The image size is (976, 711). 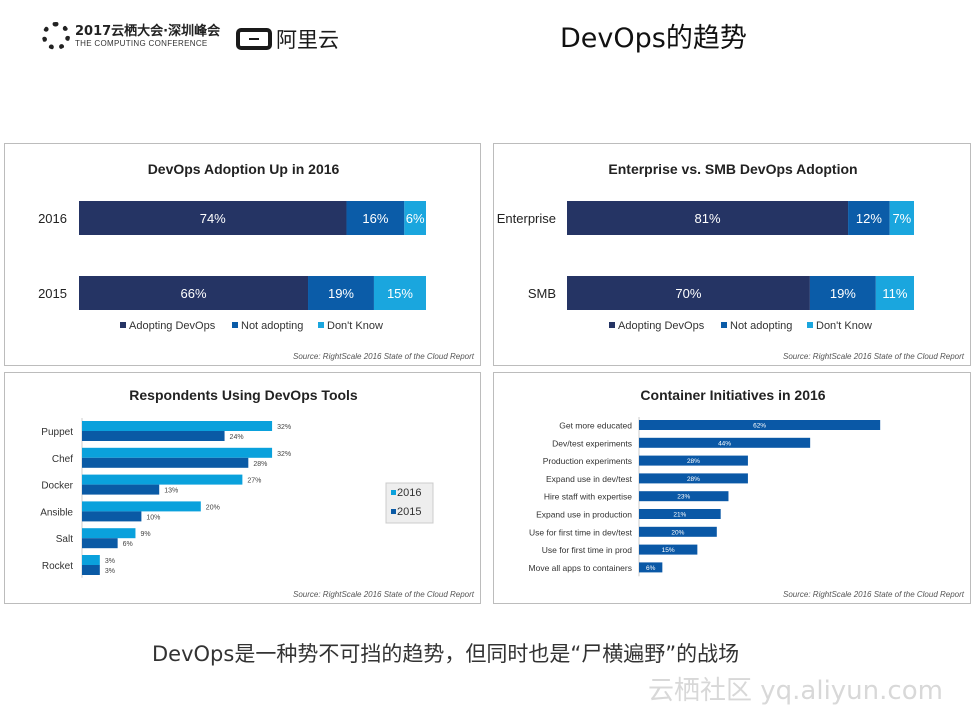 What do you see at coordinates (409, 493) in the screenshot?
I see `legend-label: 2016` at bounding box center [409, 493].